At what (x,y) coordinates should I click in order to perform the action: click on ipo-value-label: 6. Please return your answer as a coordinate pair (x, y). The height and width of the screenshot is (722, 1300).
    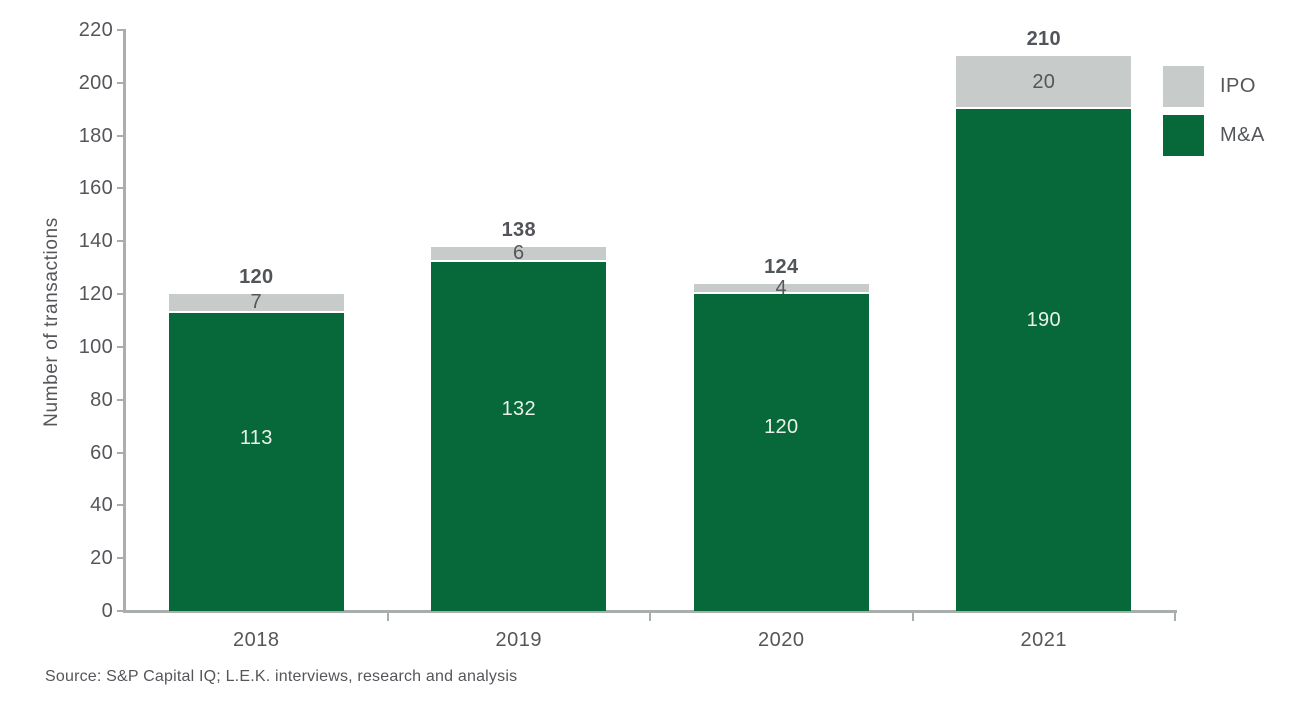
    Looking at the image, I should click on (519, 253).